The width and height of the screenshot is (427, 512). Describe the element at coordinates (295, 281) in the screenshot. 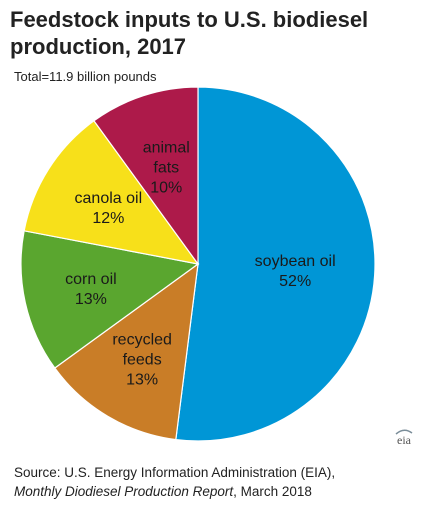

I see `slice-percent-label: 52%` at that location.